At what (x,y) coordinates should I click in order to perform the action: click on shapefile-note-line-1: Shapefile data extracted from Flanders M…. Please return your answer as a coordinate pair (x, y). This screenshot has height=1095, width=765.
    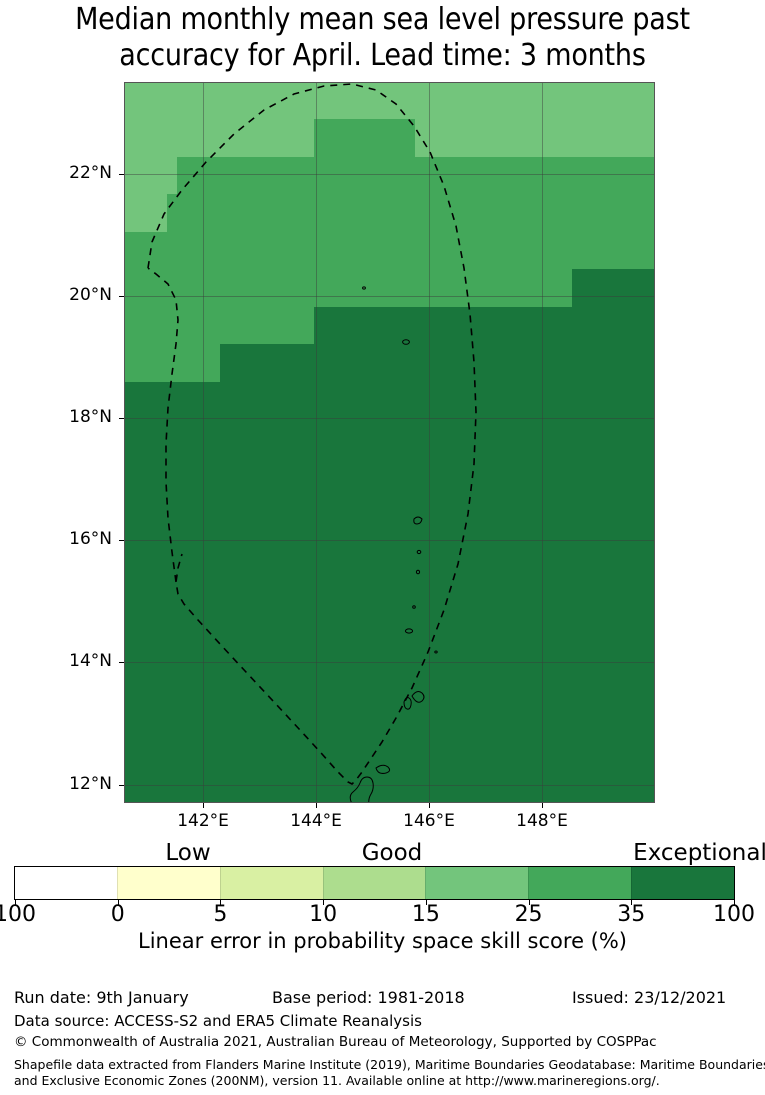
    Looking at the image, I should click on (389, 1064).